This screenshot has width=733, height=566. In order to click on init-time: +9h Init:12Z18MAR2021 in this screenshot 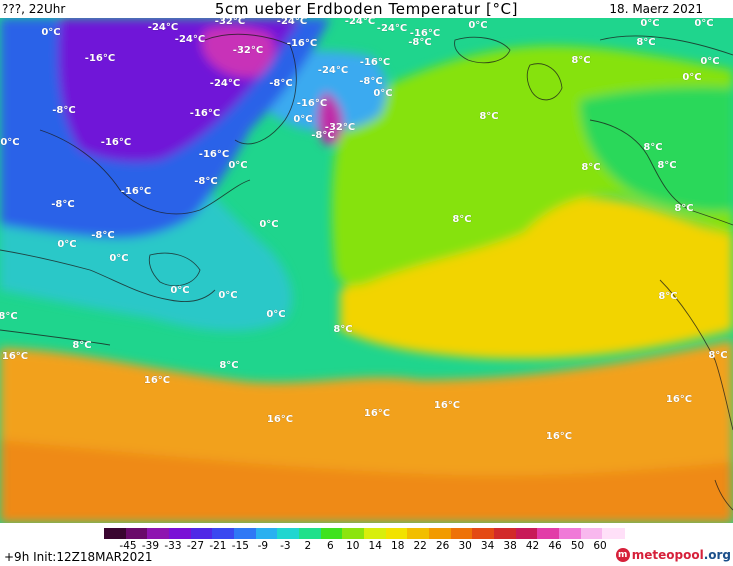, I will do `click(78, 557)`.